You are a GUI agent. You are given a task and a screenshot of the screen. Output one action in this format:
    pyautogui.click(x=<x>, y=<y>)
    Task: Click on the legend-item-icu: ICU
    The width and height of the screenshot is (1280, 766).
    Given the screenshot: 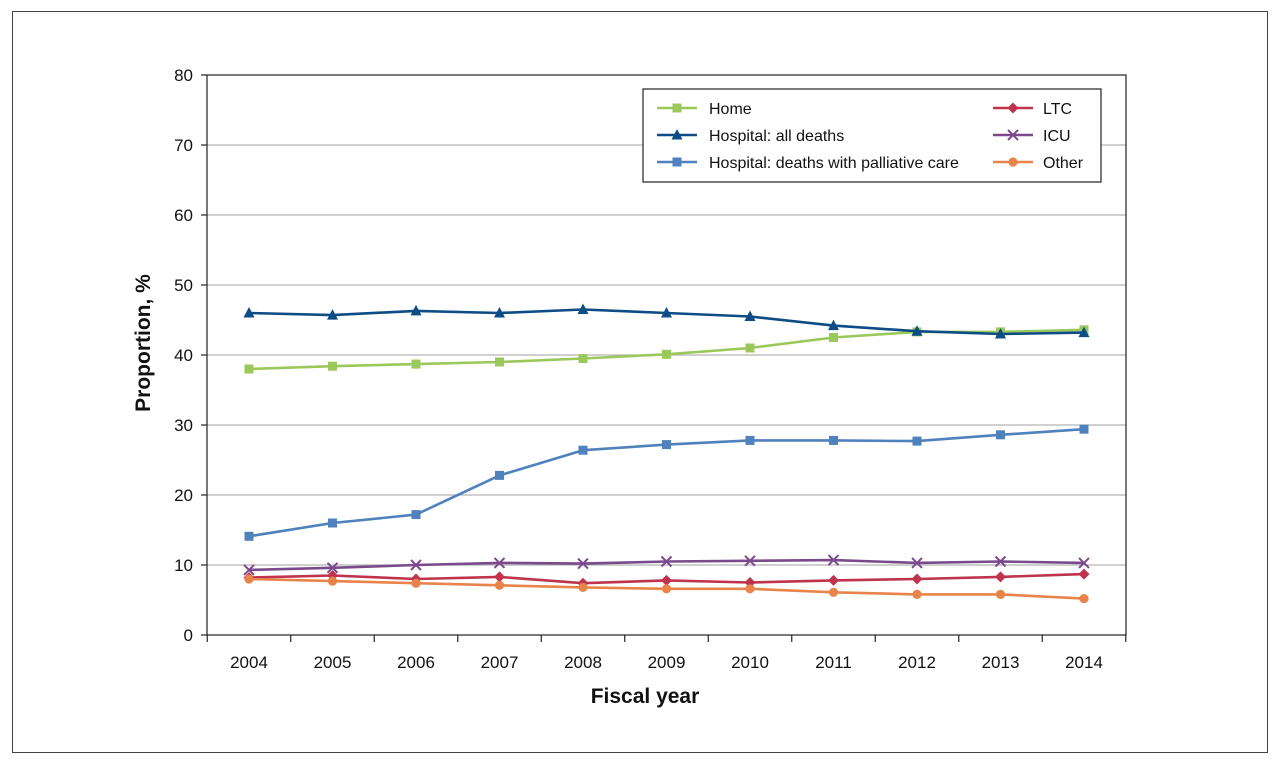 What is the action you would take?
    pyautogui.click(x=1032, y=136)
    